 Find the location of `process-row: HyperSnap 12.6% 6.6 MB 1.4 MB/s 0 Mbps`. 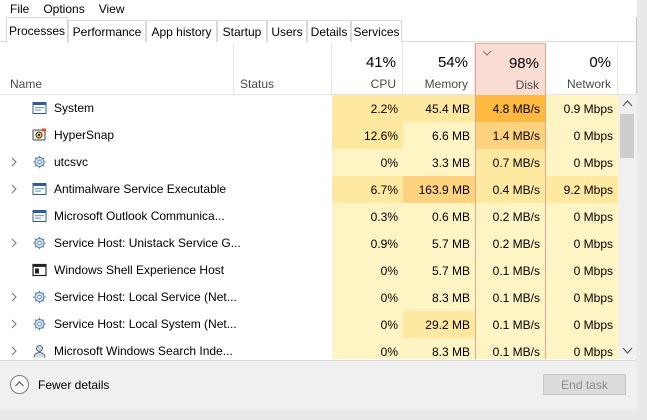

process-row: HyperSnap 12.6% 6.6 MB 1.4 MB/s 0 Mbps is located at coordinates (309, 135).